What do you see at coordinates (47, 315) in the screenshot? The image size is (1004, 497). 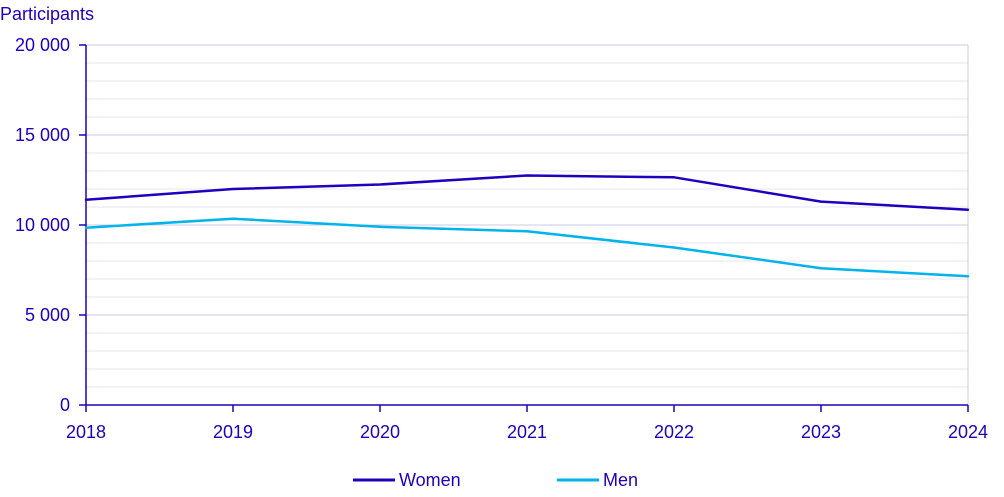 I see `y-tick-label: 5 000` at bounding box center [47, 315].